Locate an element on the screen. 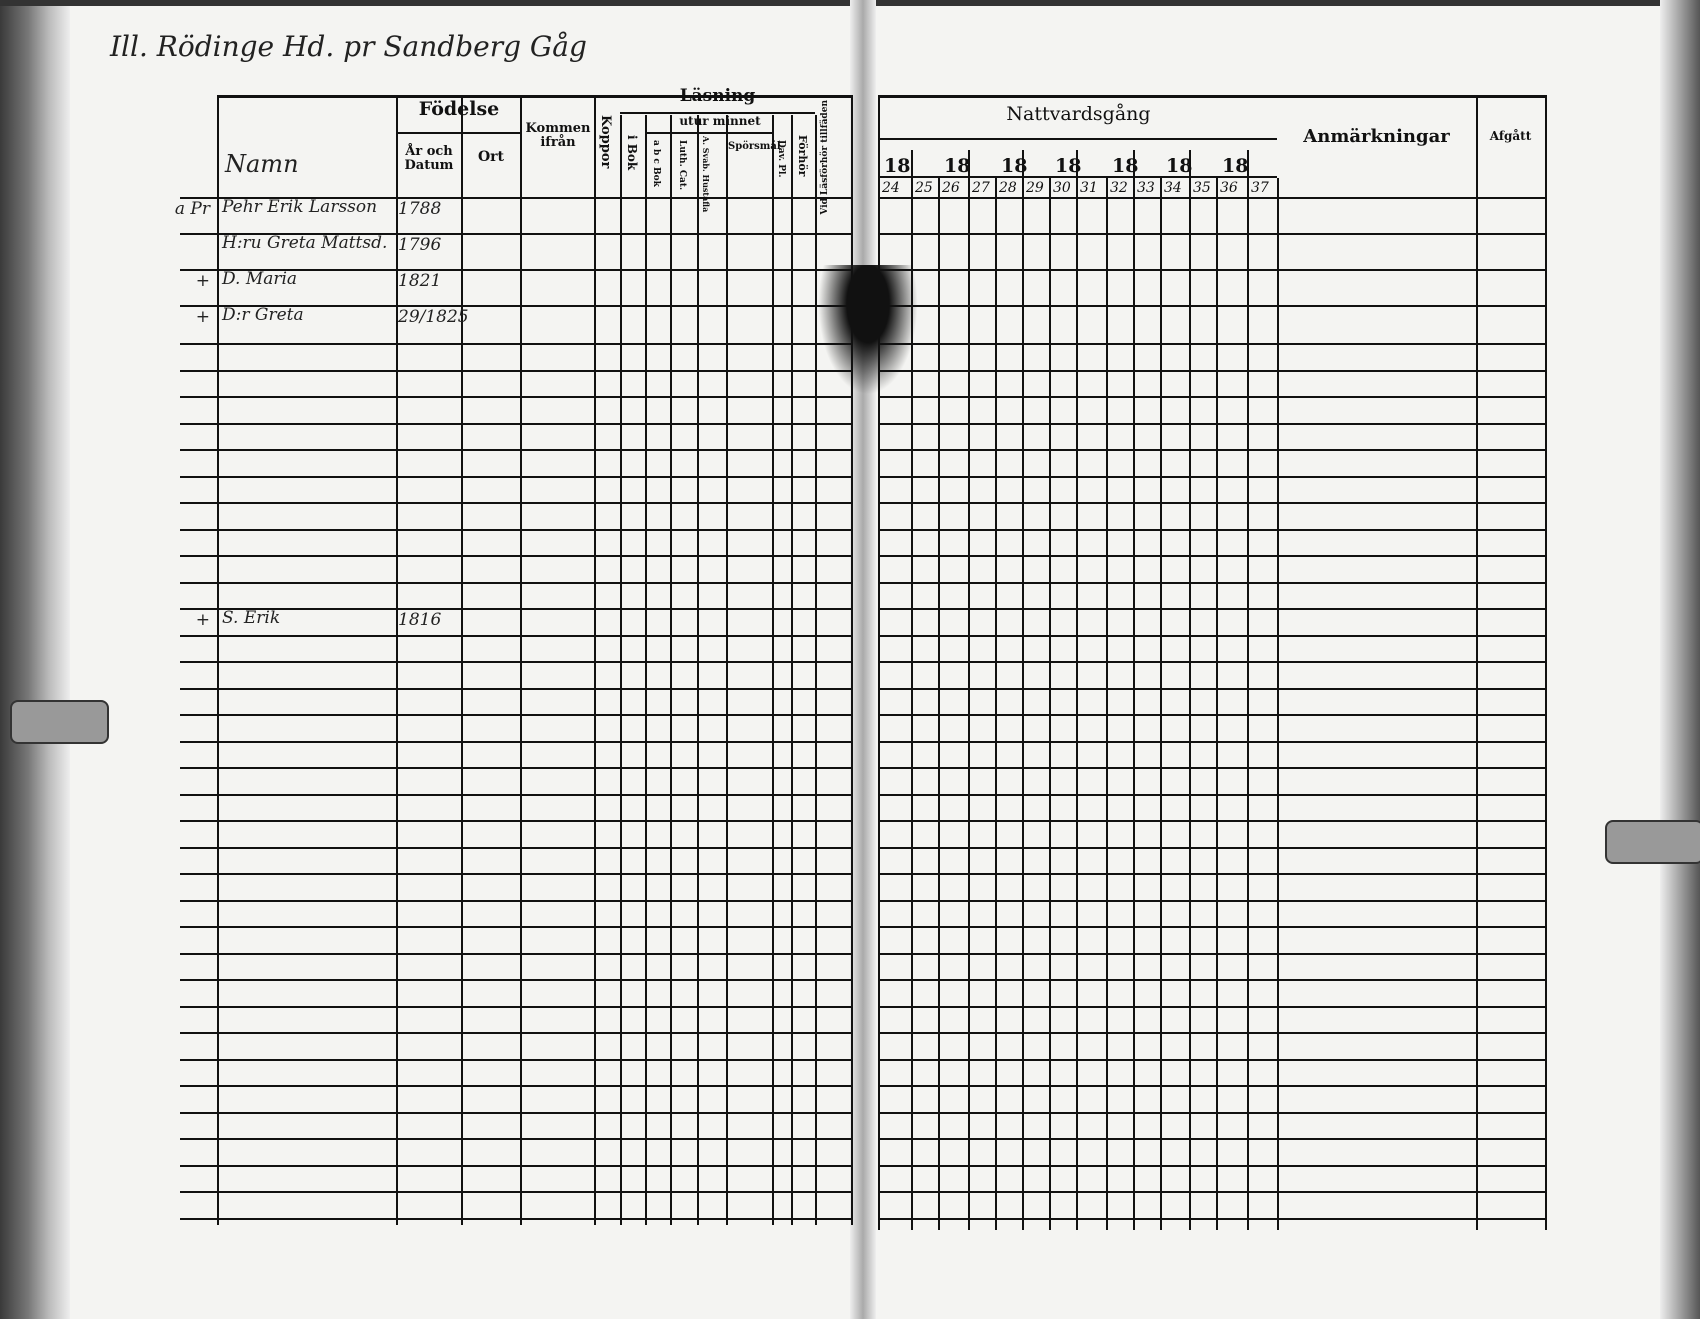 The height and width of the screenshot is (1319, 1700). entry-born: 1796 is located at coordinates (420, 245).